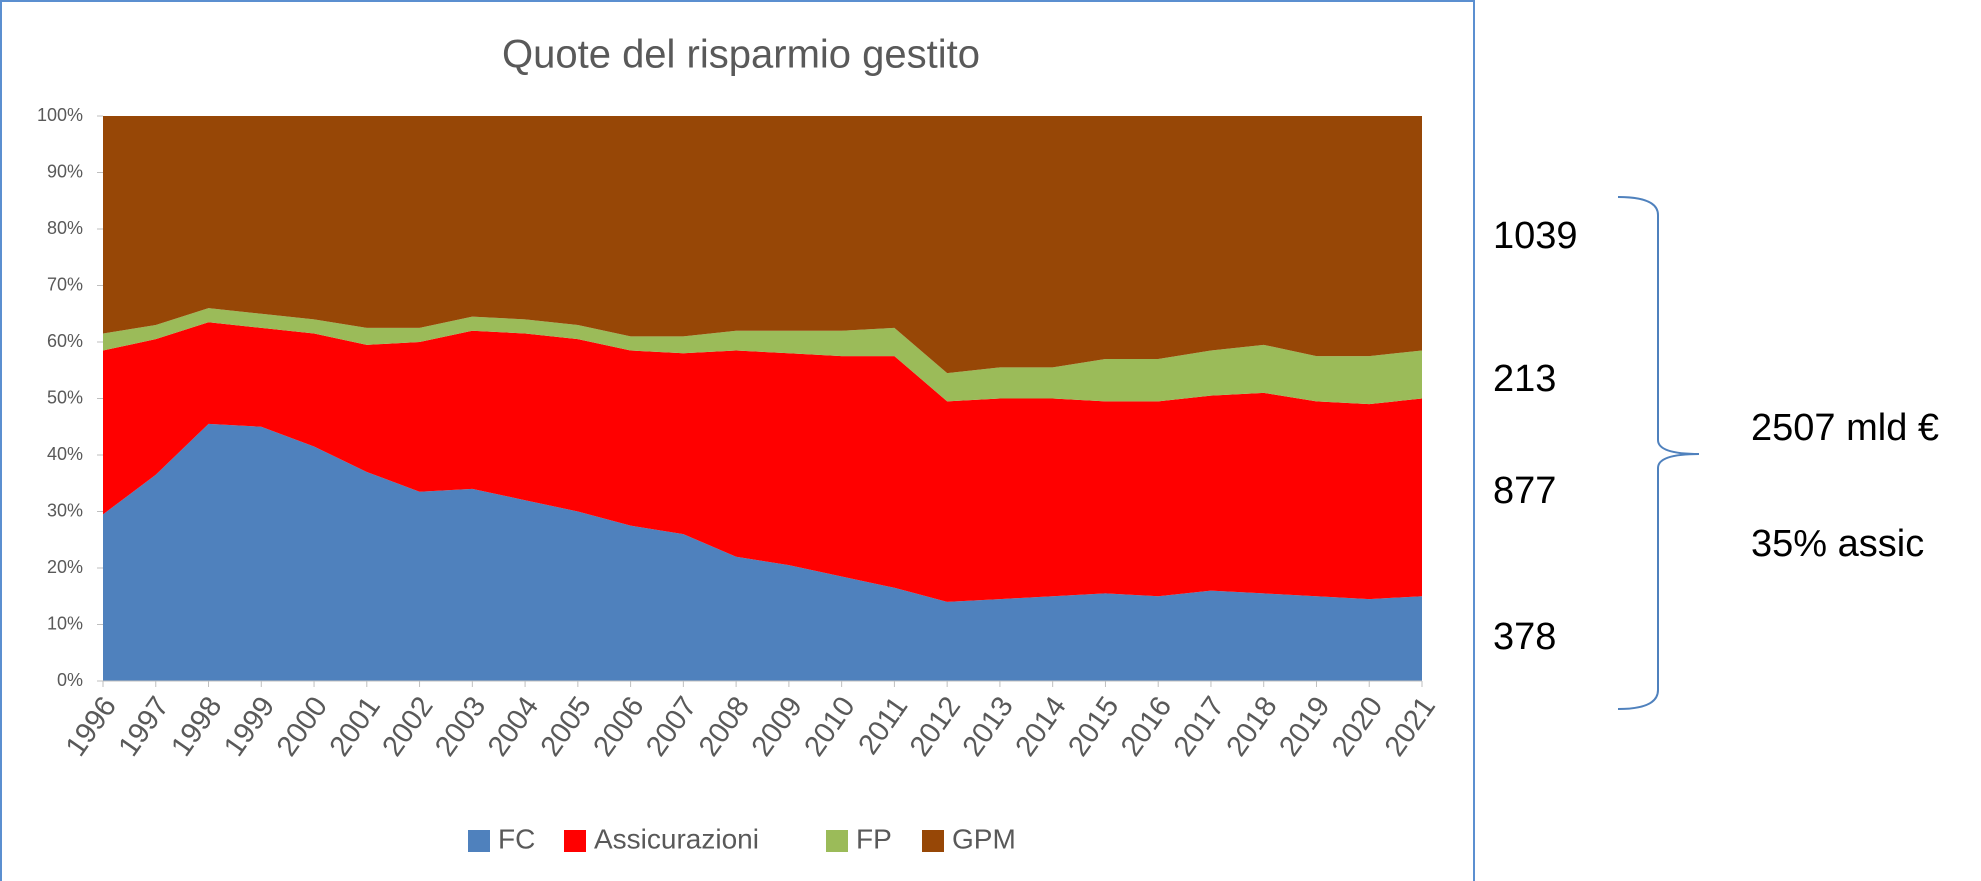 This screenshot has height=881, width=1981. I want to click on annotation: 378, so click(1524, 637).